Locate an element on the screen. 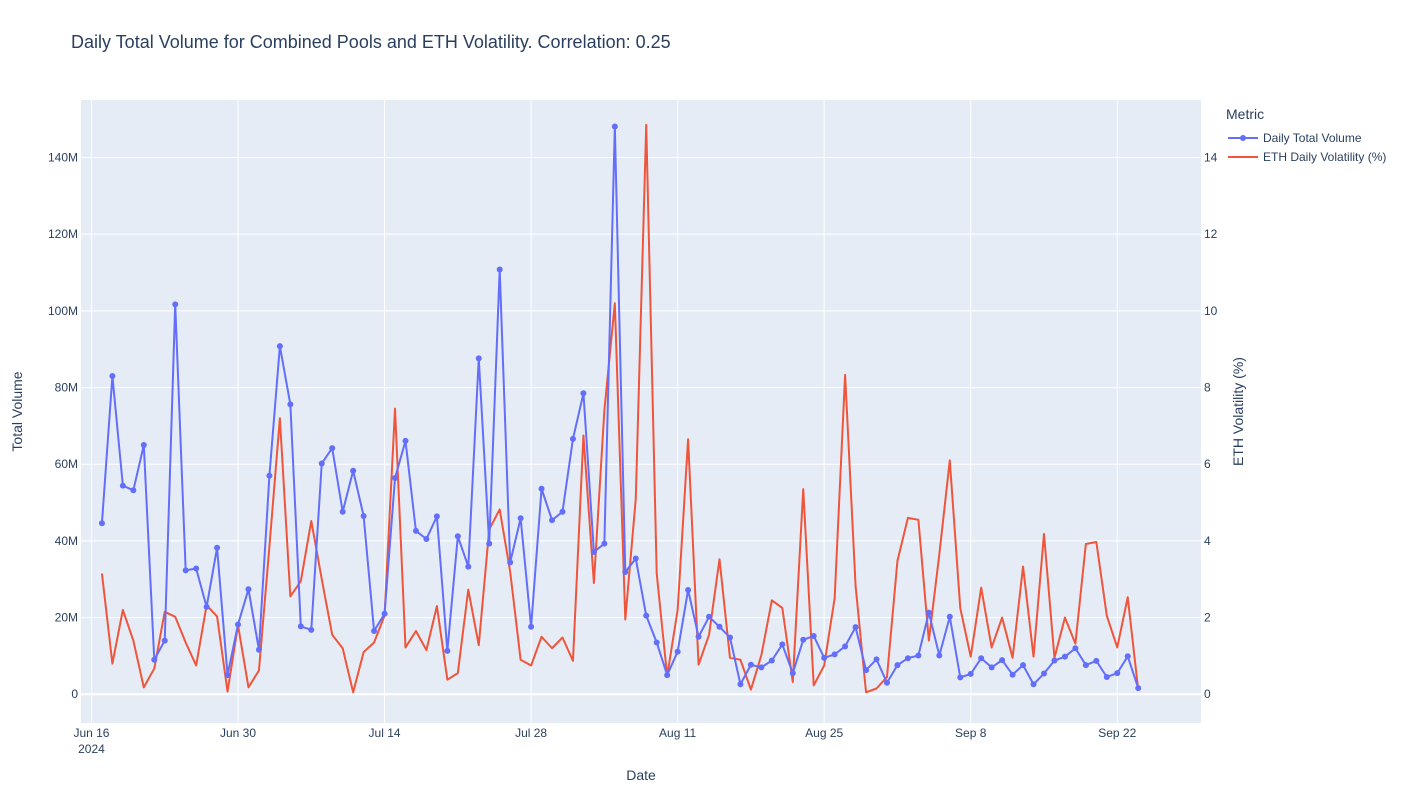 The width and height of the screenshot is (1424, 804). y2-tick-label: 10 is located at coordinates (1211, 311).